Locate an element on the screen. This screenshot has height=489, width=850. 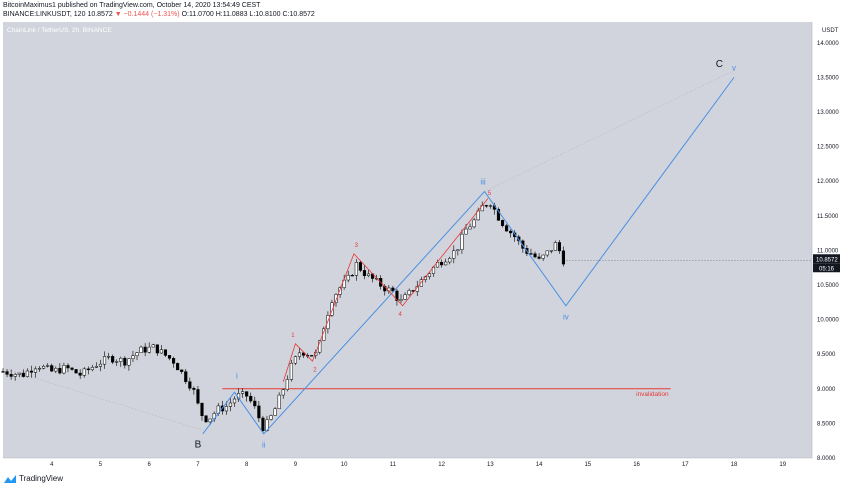
wave-label: 4 is located at coordinates (401, 315).